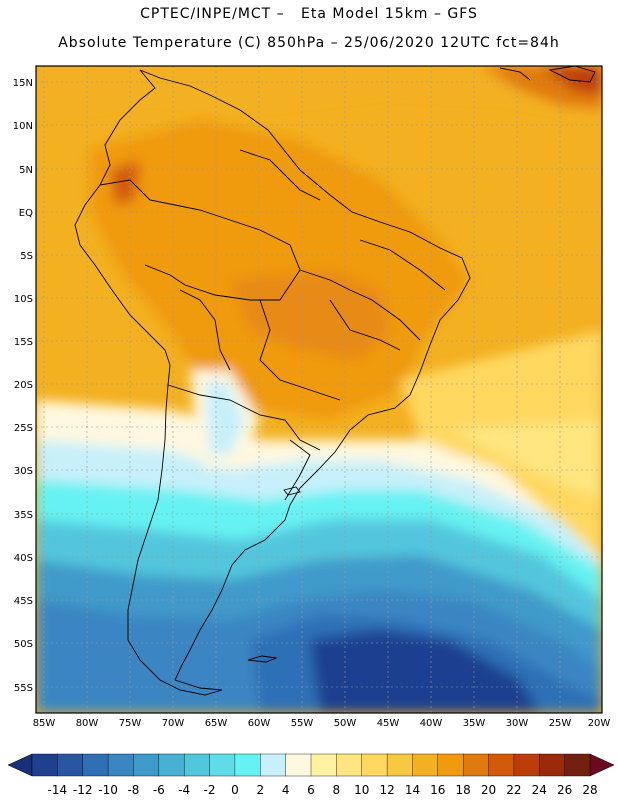 The height and width of the screenshot is (800, 618). I want to click on colorbar-label: 8, so click(337, 790).